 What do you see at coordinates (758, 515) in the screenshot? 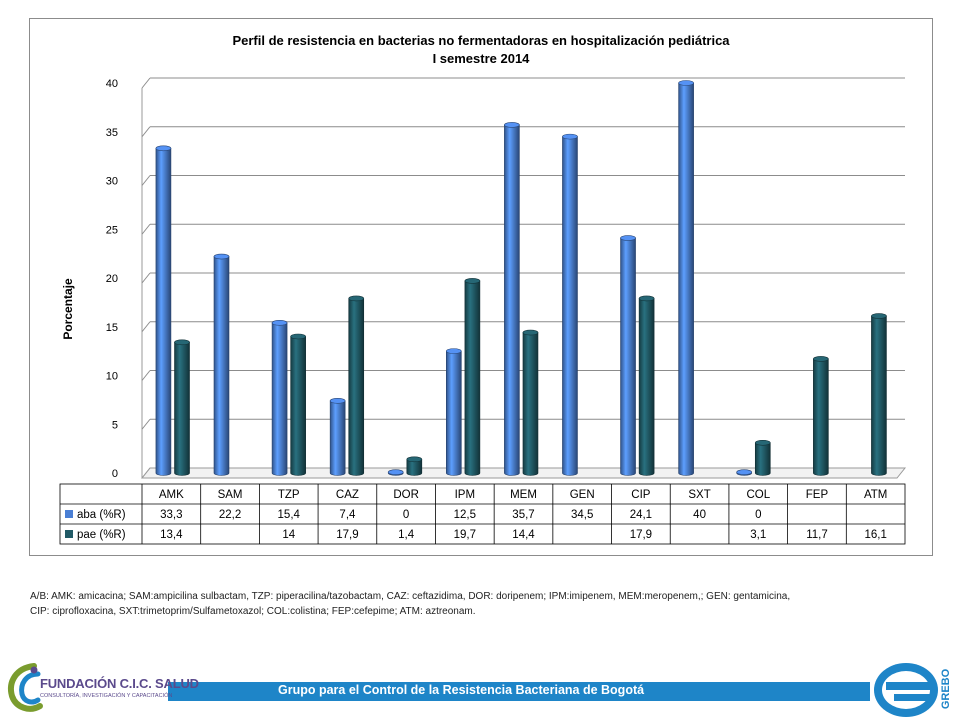
I see `data-label: 0` at bounding box center [758, 515].